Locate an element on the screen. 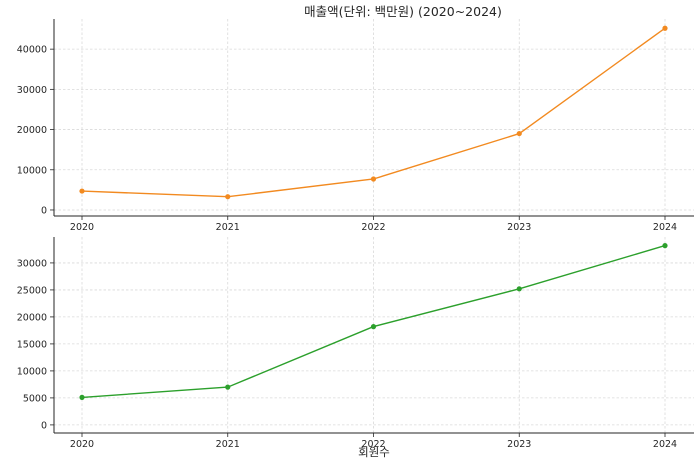 The width and height of the screenshot is (700, 464). y-tick-label: 25000 is located at coordinates (32, 290).